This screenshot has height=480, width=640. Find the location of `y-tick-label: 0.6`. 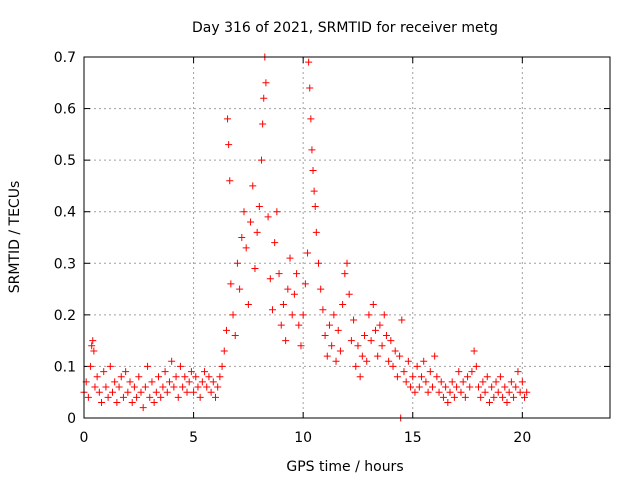

y-tick-label: 0.6 is located at coordinates (65, 110).